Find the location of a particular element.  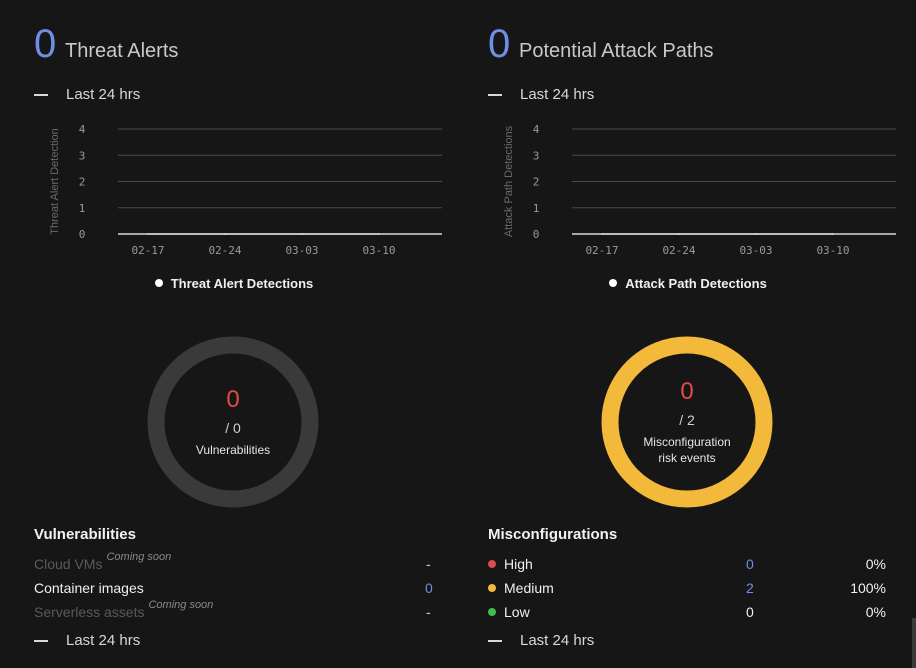

misconfigurations-title: Misconfigurations is located at coordinates (553, 534).